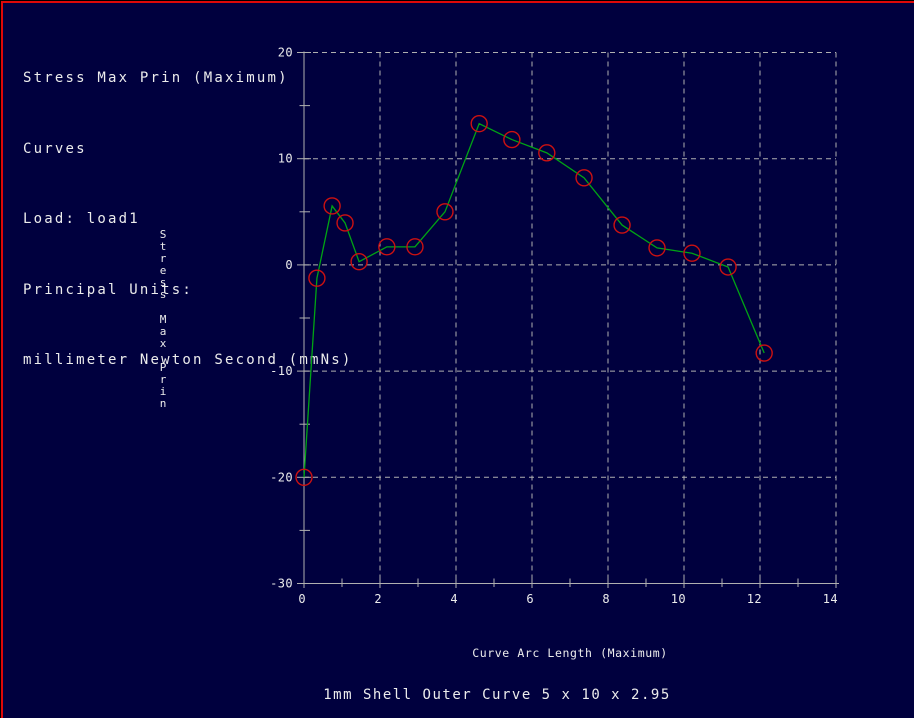 The height and width of the screenshot is (718, 914). What do you see at coordinates (497, 695) in the screenshot?
I see `chart-title: 1mm Shell Outer Curve 5 x 10 x 2.95` at bounding box center [497, 695].